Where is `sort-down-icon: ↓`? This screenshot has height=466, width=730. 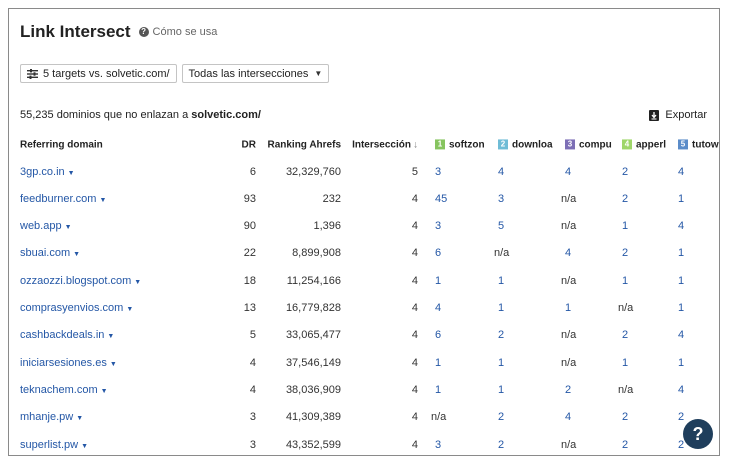 sort-down-icon: ↓ is located at coordinates (415, 144).